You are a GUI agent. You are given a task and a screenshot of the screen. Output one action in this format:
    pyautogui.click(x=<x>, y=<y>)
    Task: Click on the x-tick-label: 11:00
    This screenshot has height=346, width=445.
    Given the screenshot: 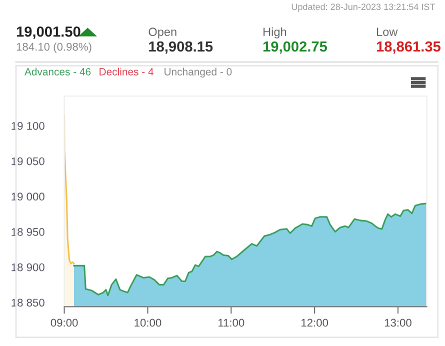 What is the action you would take?
    pyautogui.click(x=231, y=322)
    